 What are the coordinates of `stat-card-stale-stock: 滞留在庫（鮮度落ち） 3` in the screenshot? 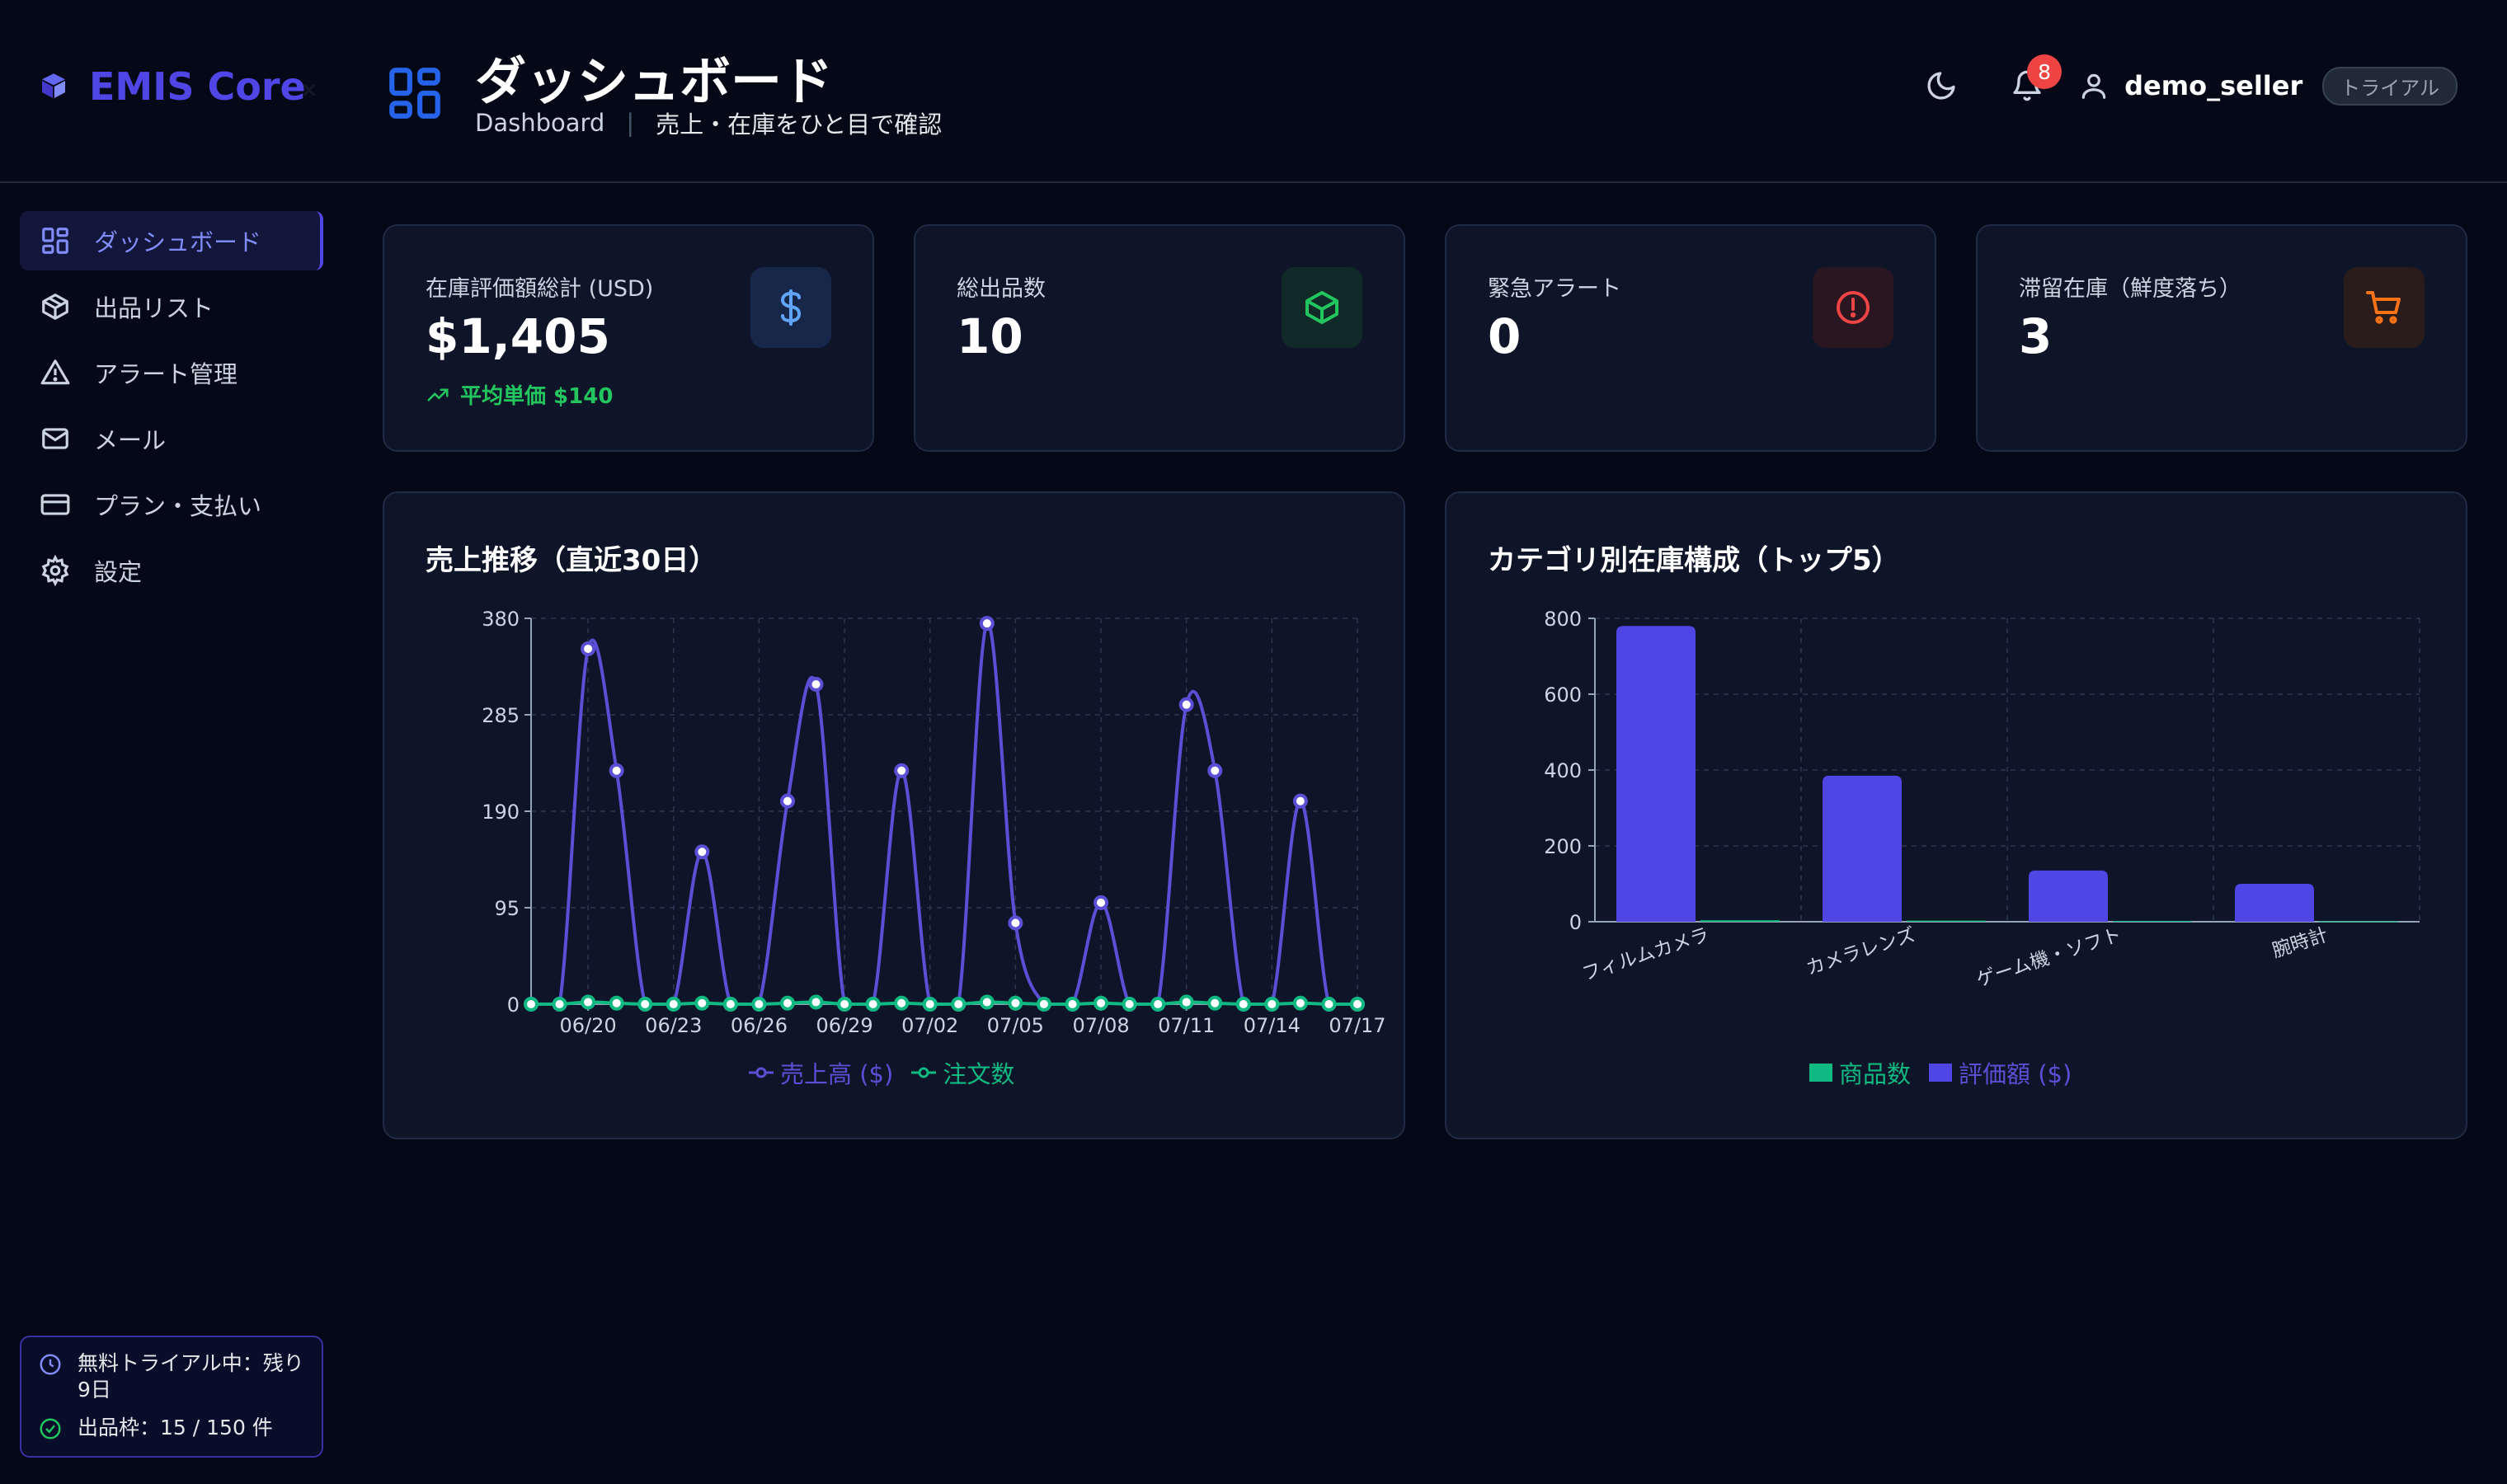 It's located at (2221, 338).